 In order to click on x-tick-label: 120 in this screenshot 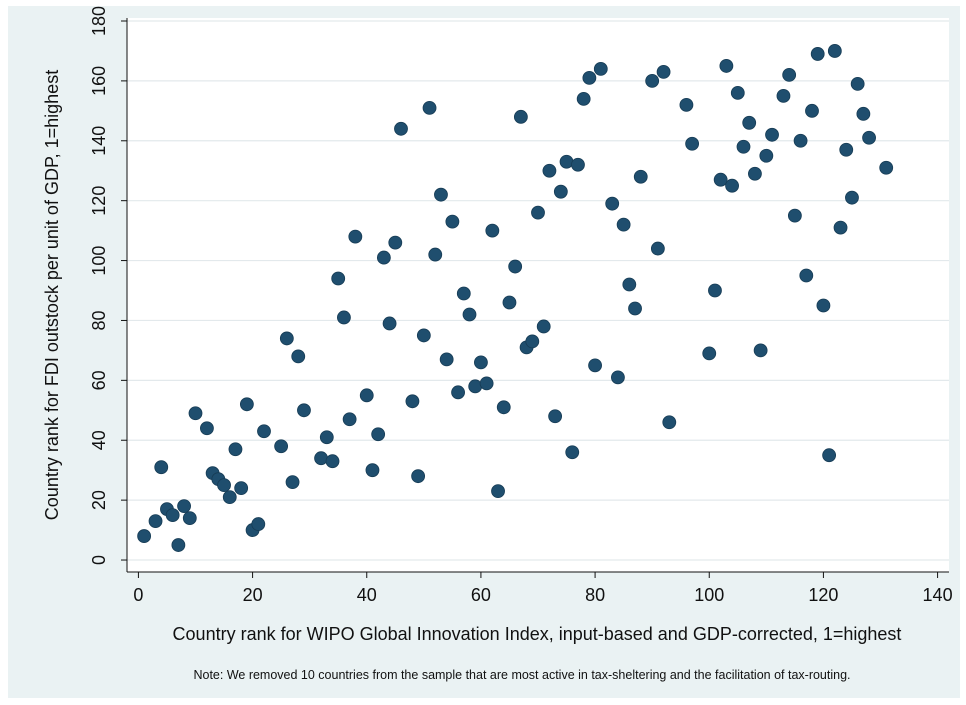, I will do `click(823, 595)`.